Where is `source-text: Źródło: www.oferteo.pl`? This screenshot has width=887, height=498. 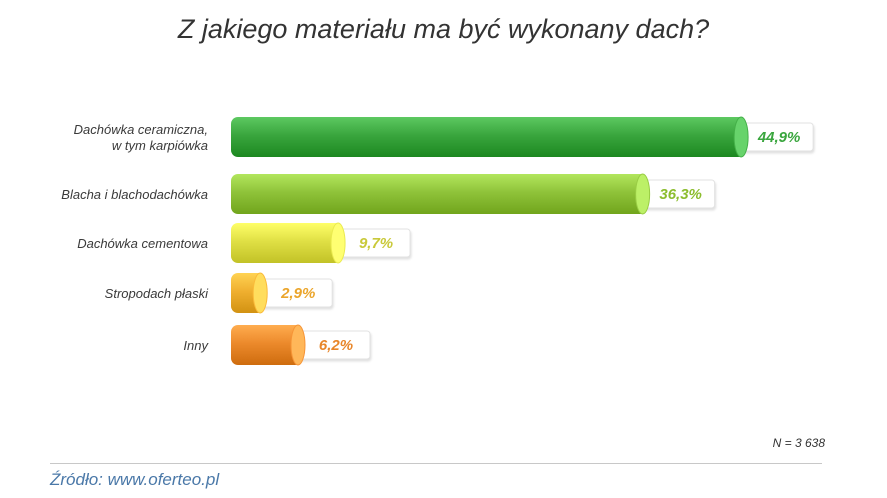
source-text: Źródło: www.oferteo.pl is located at coordinates (135, 479).